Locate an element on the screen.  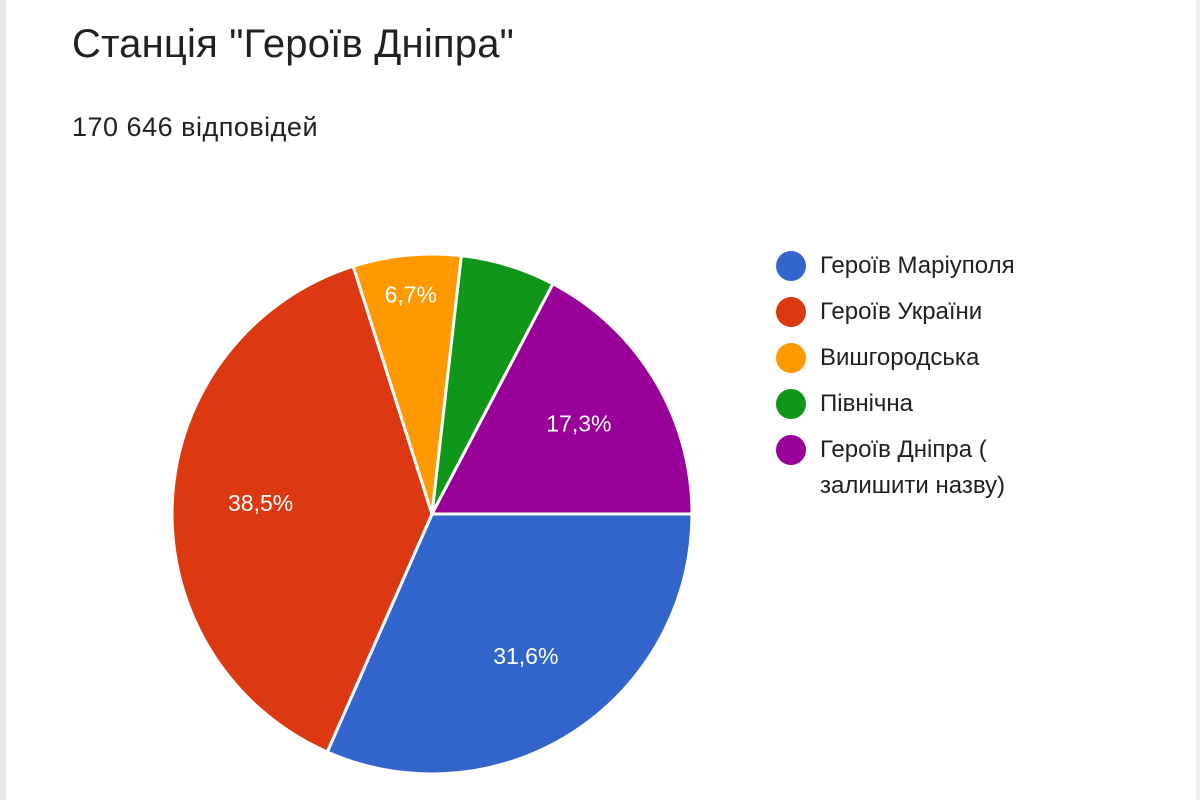
slice-percent-label: 6,7% is located at coordinates (411, 295).